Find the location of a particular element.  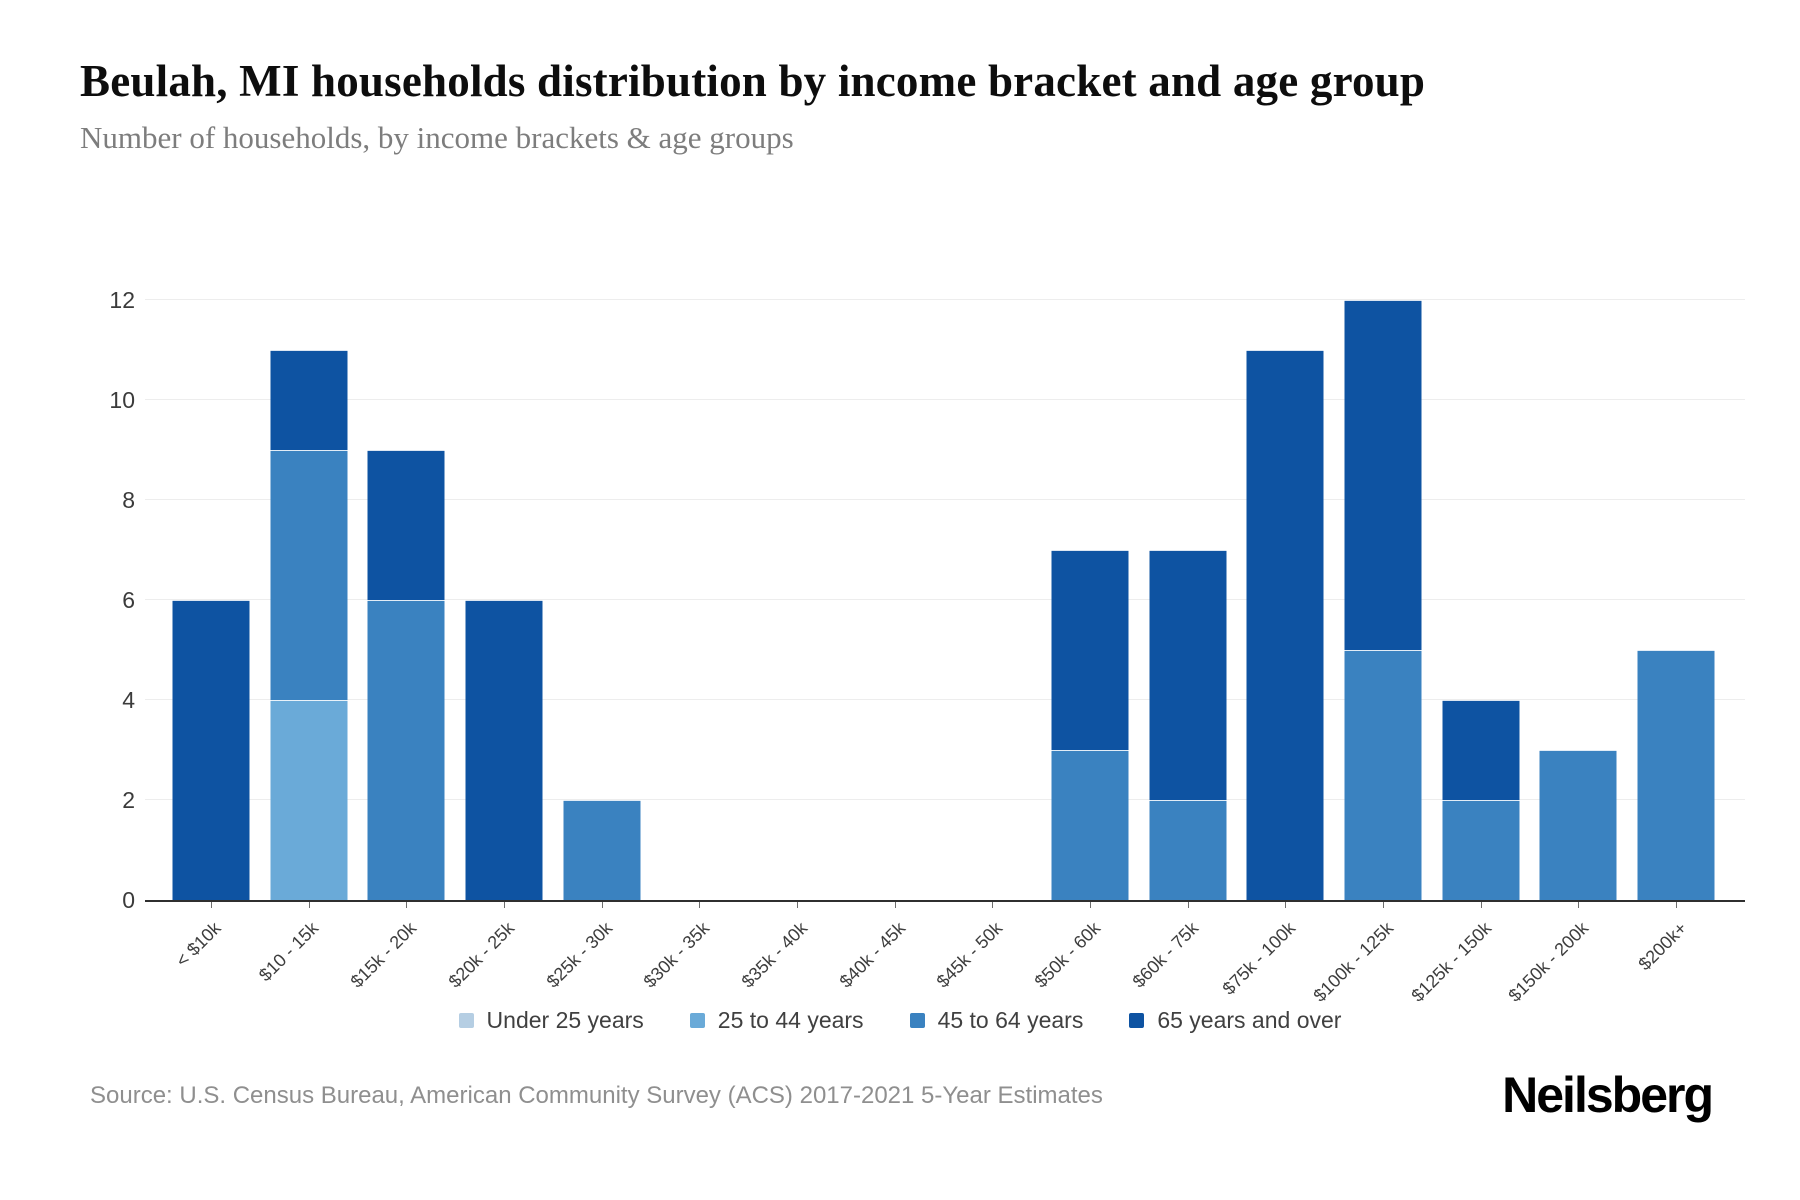

y-tick-label: 4 is located at coordinates (128, 700).